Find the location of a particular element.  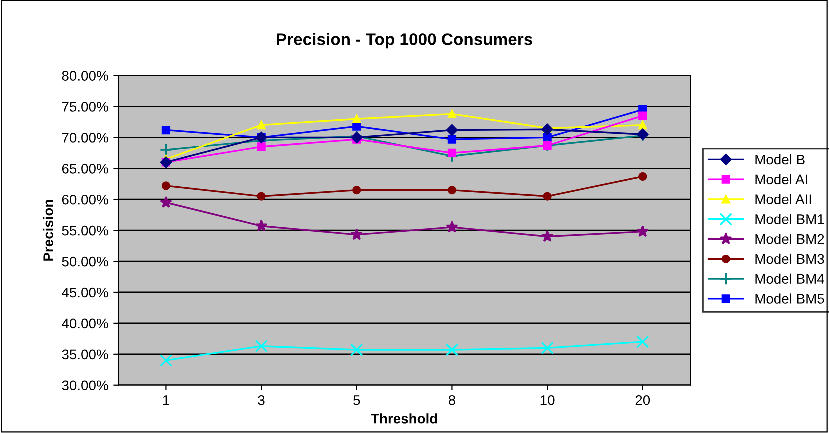

legend-label: Model BM2 is located at coordinates (790, 239).